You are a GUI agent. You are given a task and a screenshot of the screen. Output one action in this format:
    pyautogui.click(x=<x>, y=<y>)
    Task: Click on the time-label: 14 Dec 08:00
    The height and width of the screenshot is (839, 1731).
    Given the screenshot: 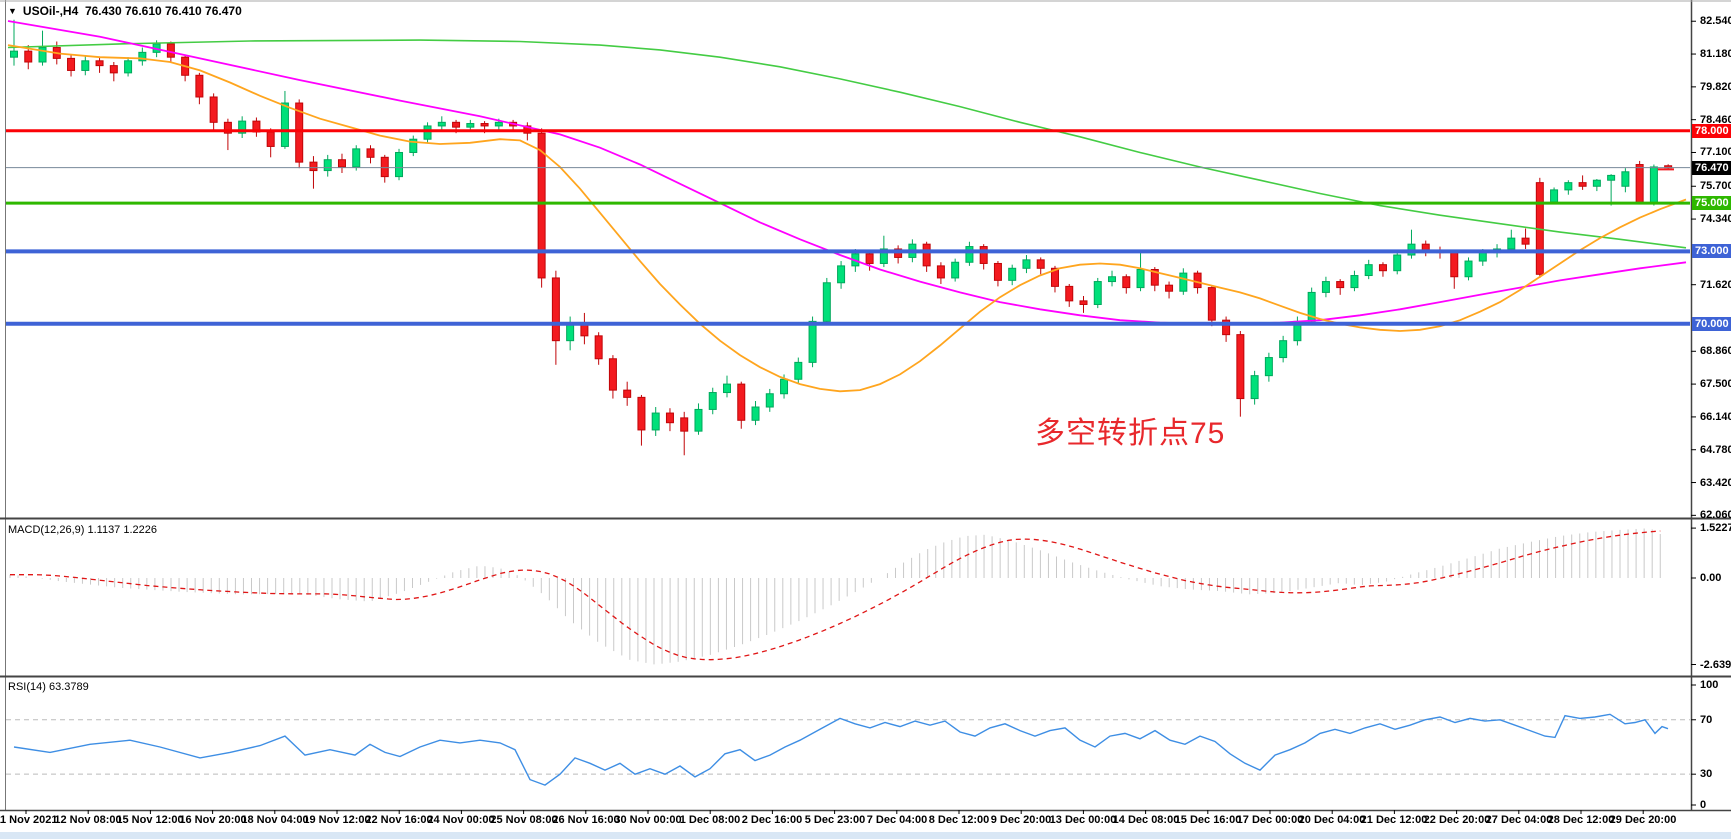 What is the action you would take?
    pyautogui.click(x=1146, y=820)
    